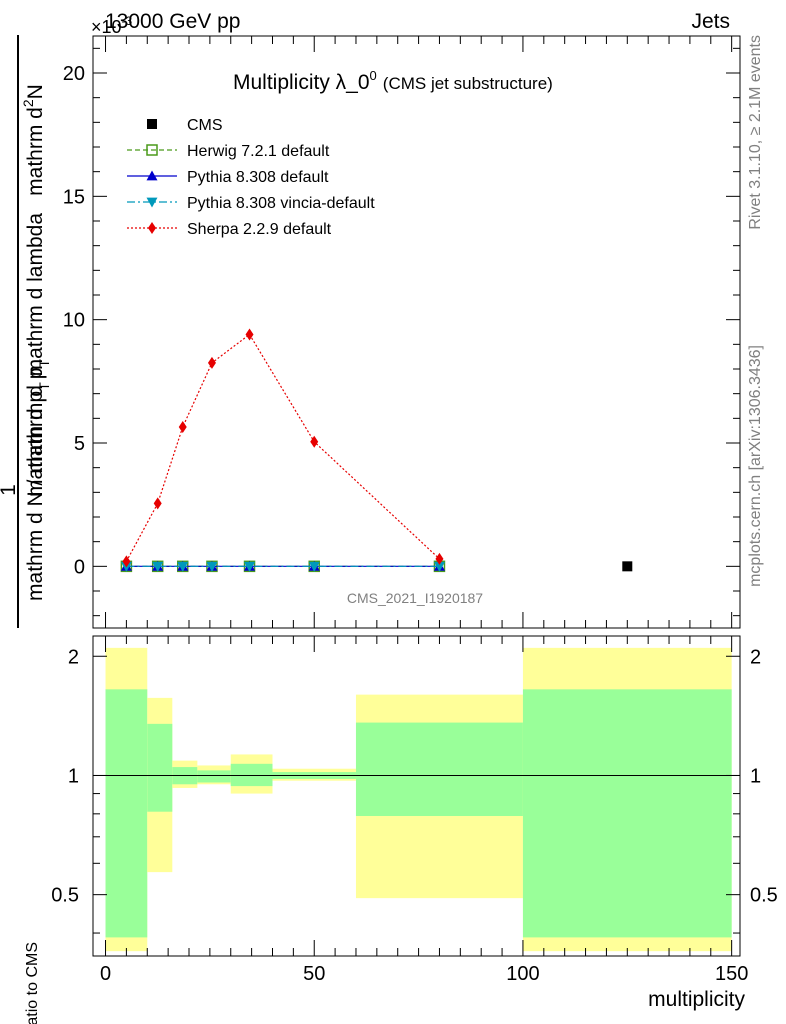 The width and height of the screenshot is (786, 1024). What do you see at coordinates (755, 657) in the screenshot?
I see `ratio-y-tick-label-right: 2` at bounding box center [755, 657].